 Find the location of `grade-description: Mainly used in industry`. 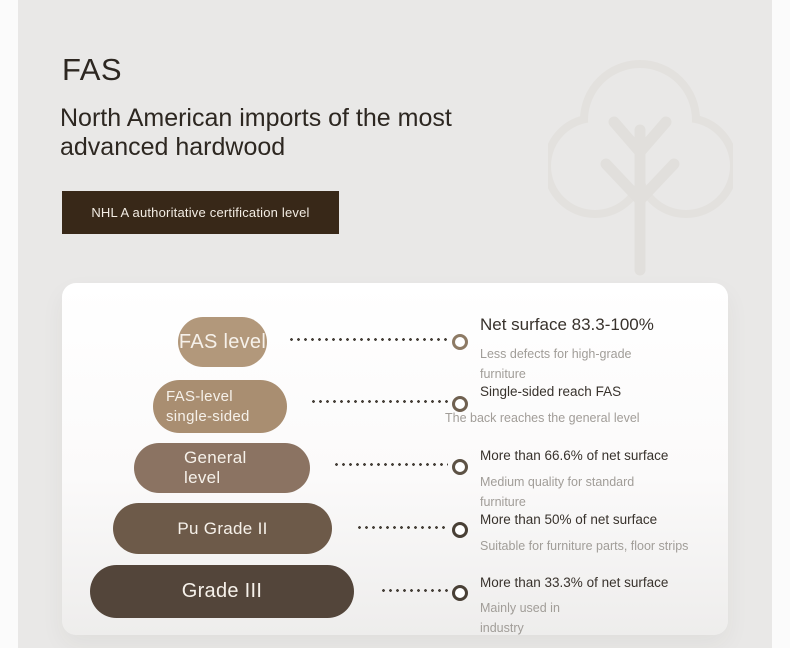

grade-description: Mainly used in industry is located at coordinates (520, 618).